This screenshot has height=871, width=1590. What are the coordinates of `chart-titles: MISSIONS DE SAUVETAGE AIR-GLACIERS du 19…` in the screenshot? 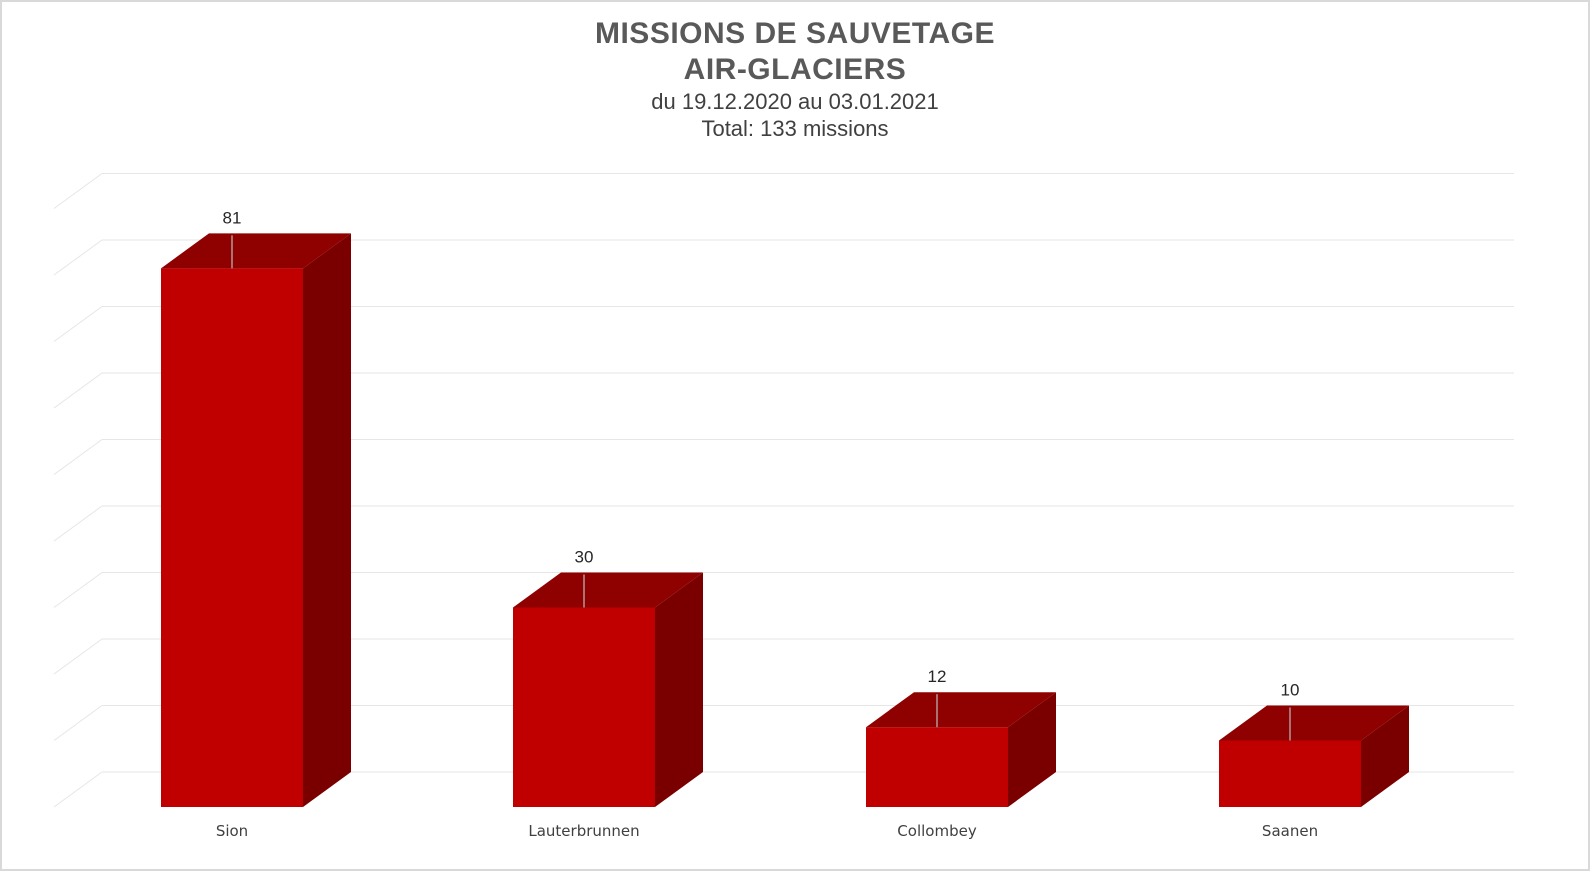 It's located at (795, 79).